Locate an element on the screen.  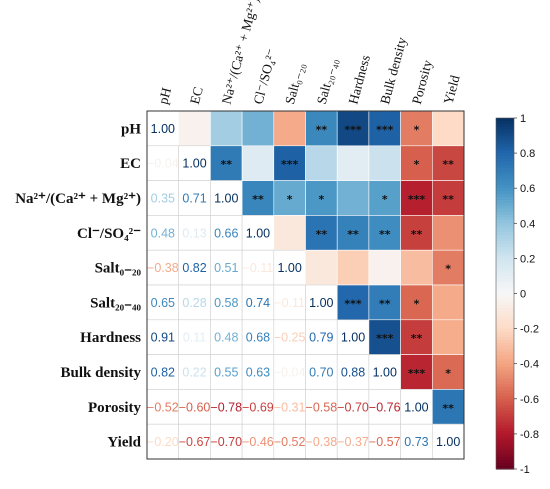
correlation-value-label: −0.52 is located at coordinates (163, 407).